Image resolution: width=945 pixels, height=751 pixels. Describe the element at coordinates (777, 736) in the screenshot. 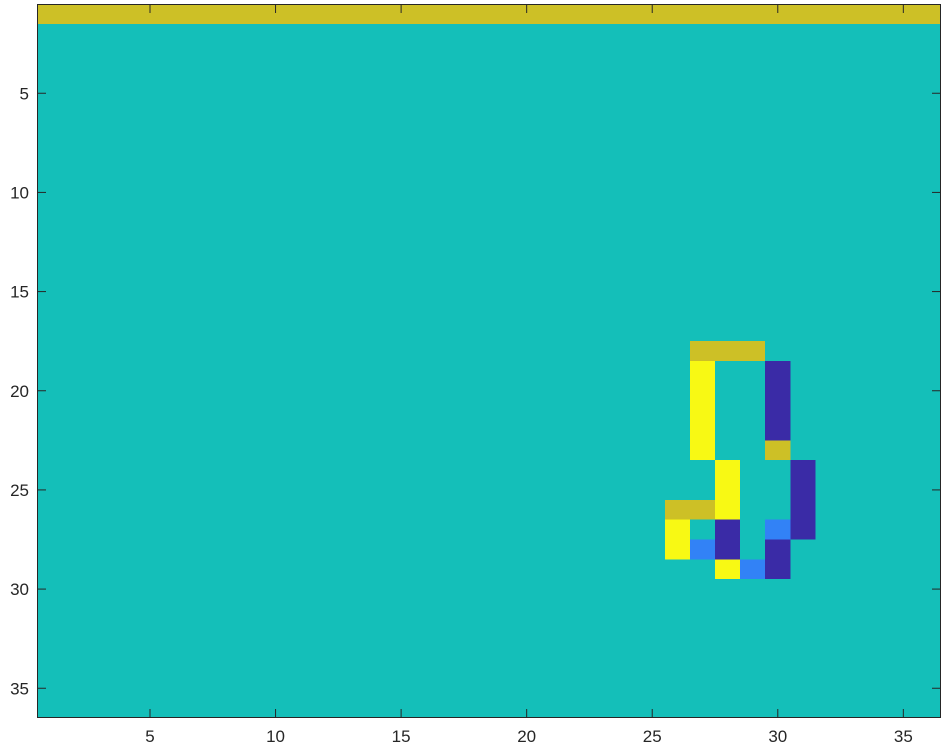

I see `x-tick-label: 30` at that location.